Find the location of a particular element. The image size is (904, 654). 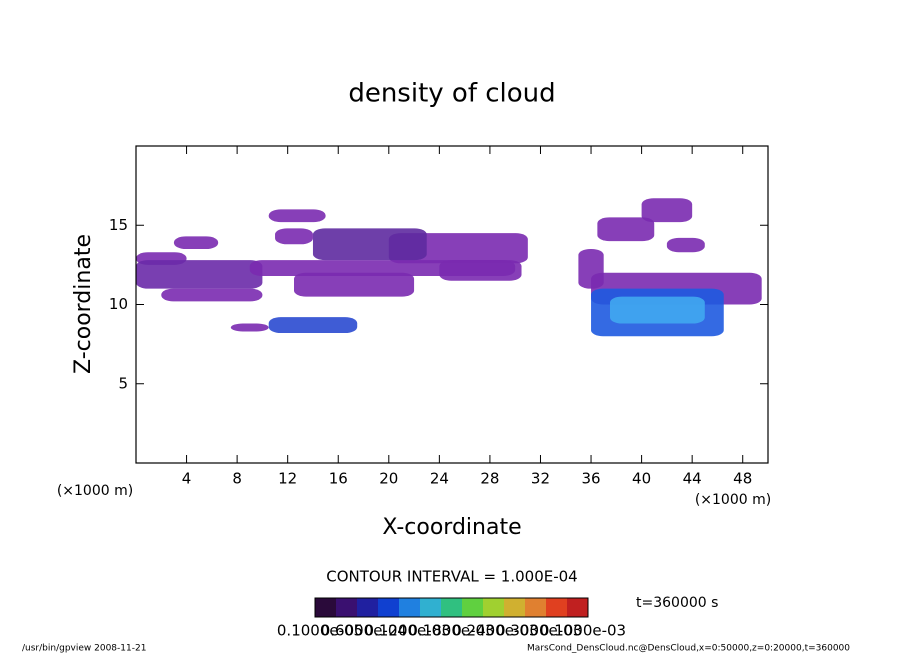

y-tick-label: 10 is located at coordinates (118, 304).